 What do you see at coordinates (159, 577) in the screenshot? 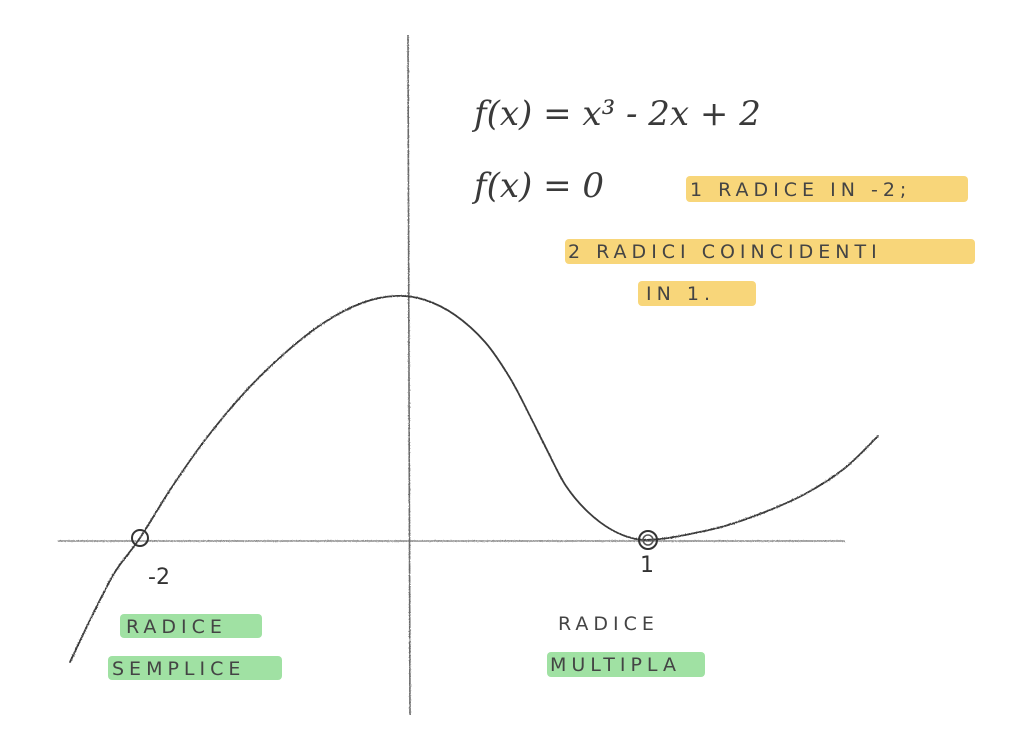
I see `label-root-minus-two: -2` at bounding box center [159, 577].